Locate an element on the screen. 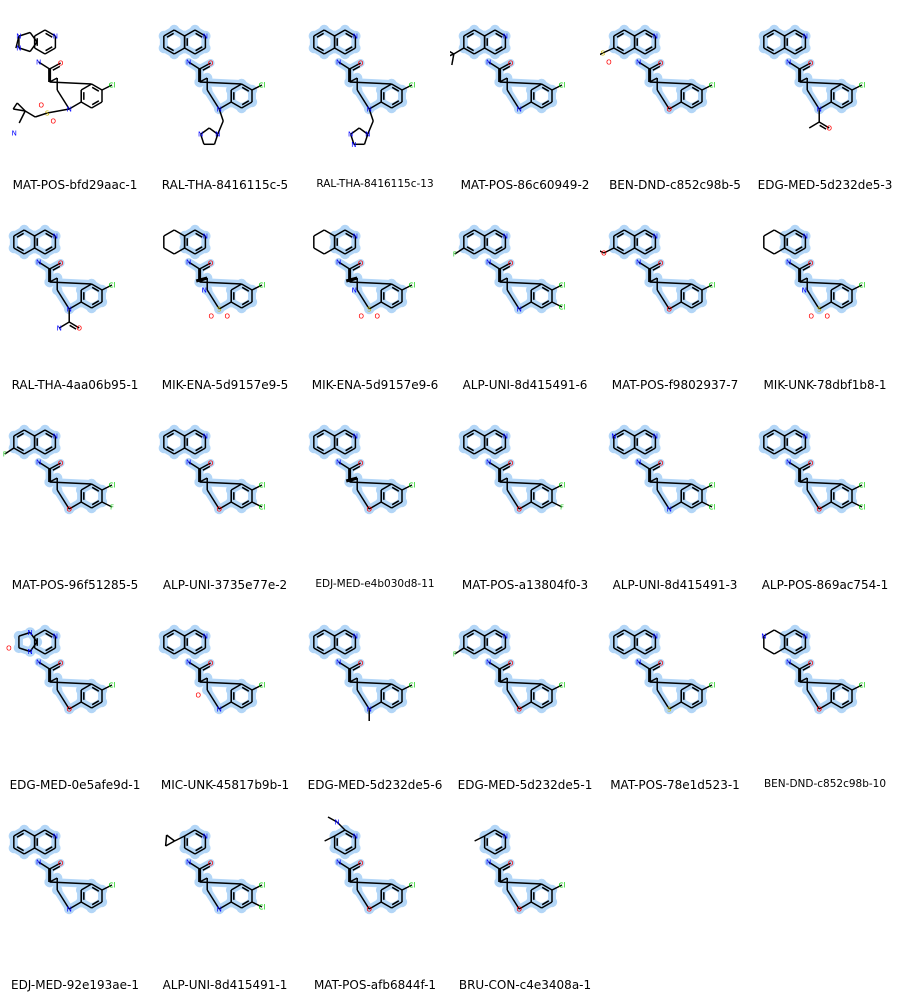 This screenshot has width=900, height=1000. compound-id-label: MAT-POS-bfd29aac-1 is located at coordinates (75, 185).